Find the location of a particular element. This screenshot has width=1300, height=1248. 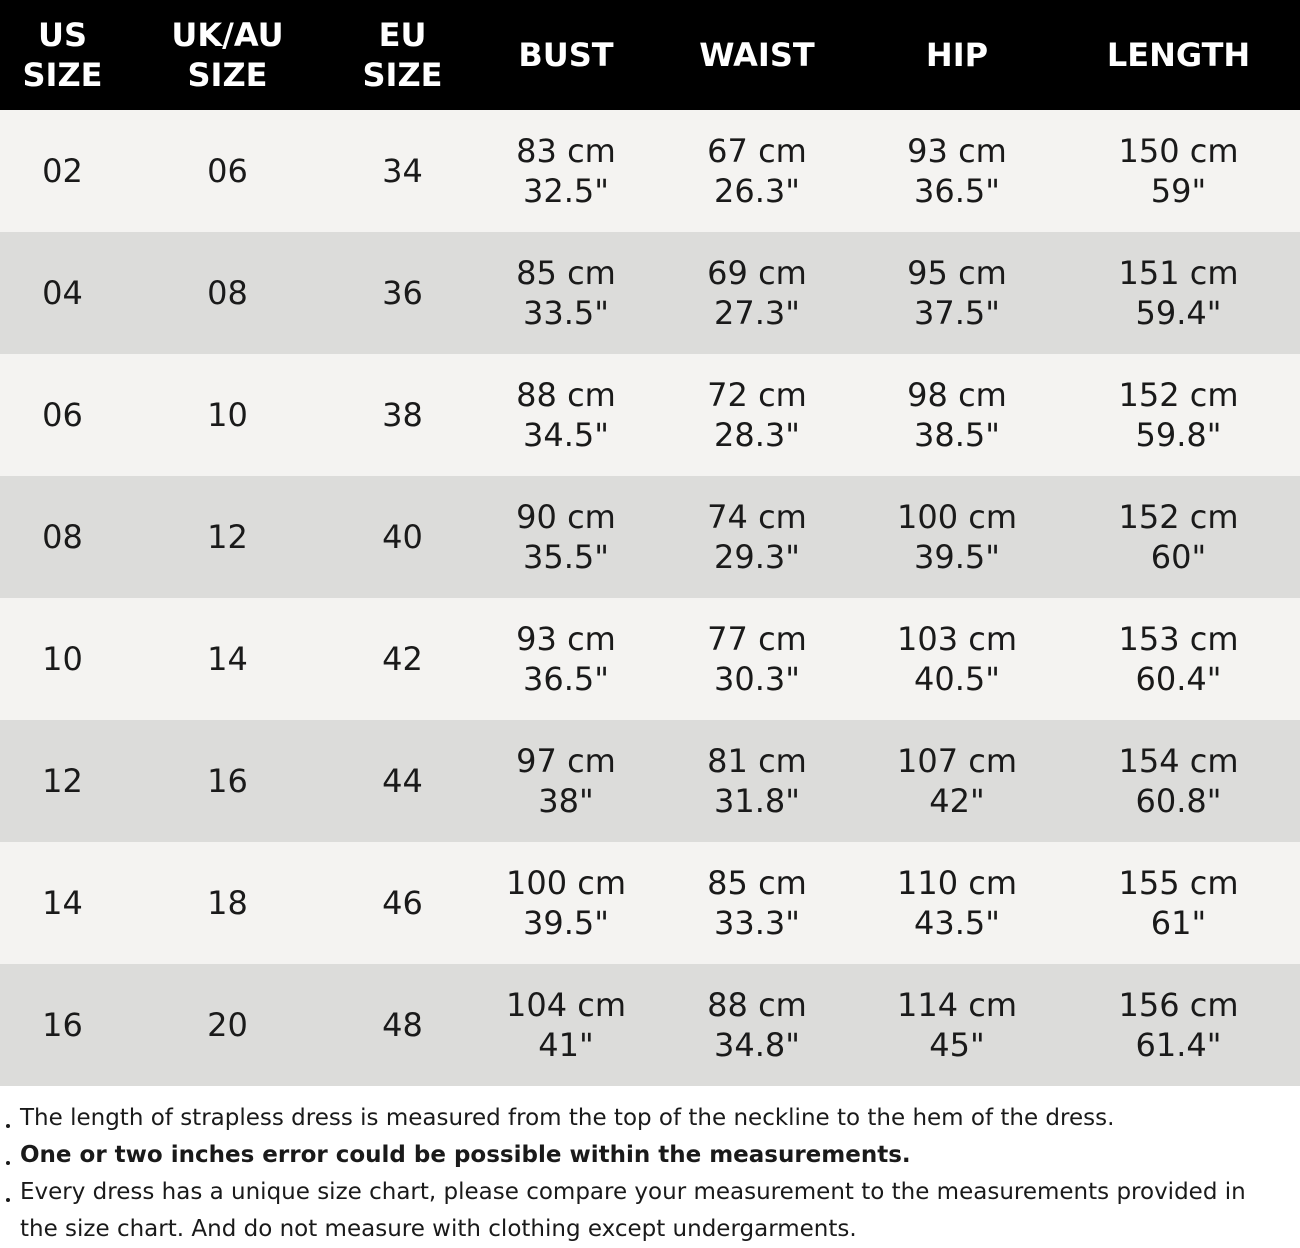

cm-value: 81 cm is located at coordinates (757, 761).